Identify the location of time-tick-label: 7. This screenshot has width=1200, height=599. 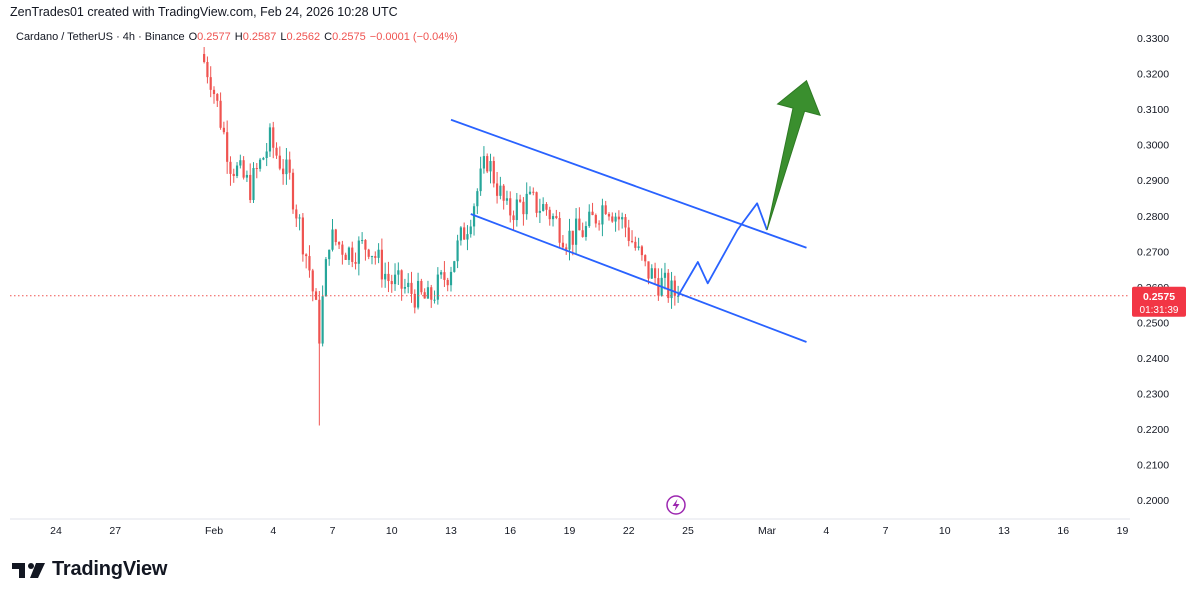
(886, 531).